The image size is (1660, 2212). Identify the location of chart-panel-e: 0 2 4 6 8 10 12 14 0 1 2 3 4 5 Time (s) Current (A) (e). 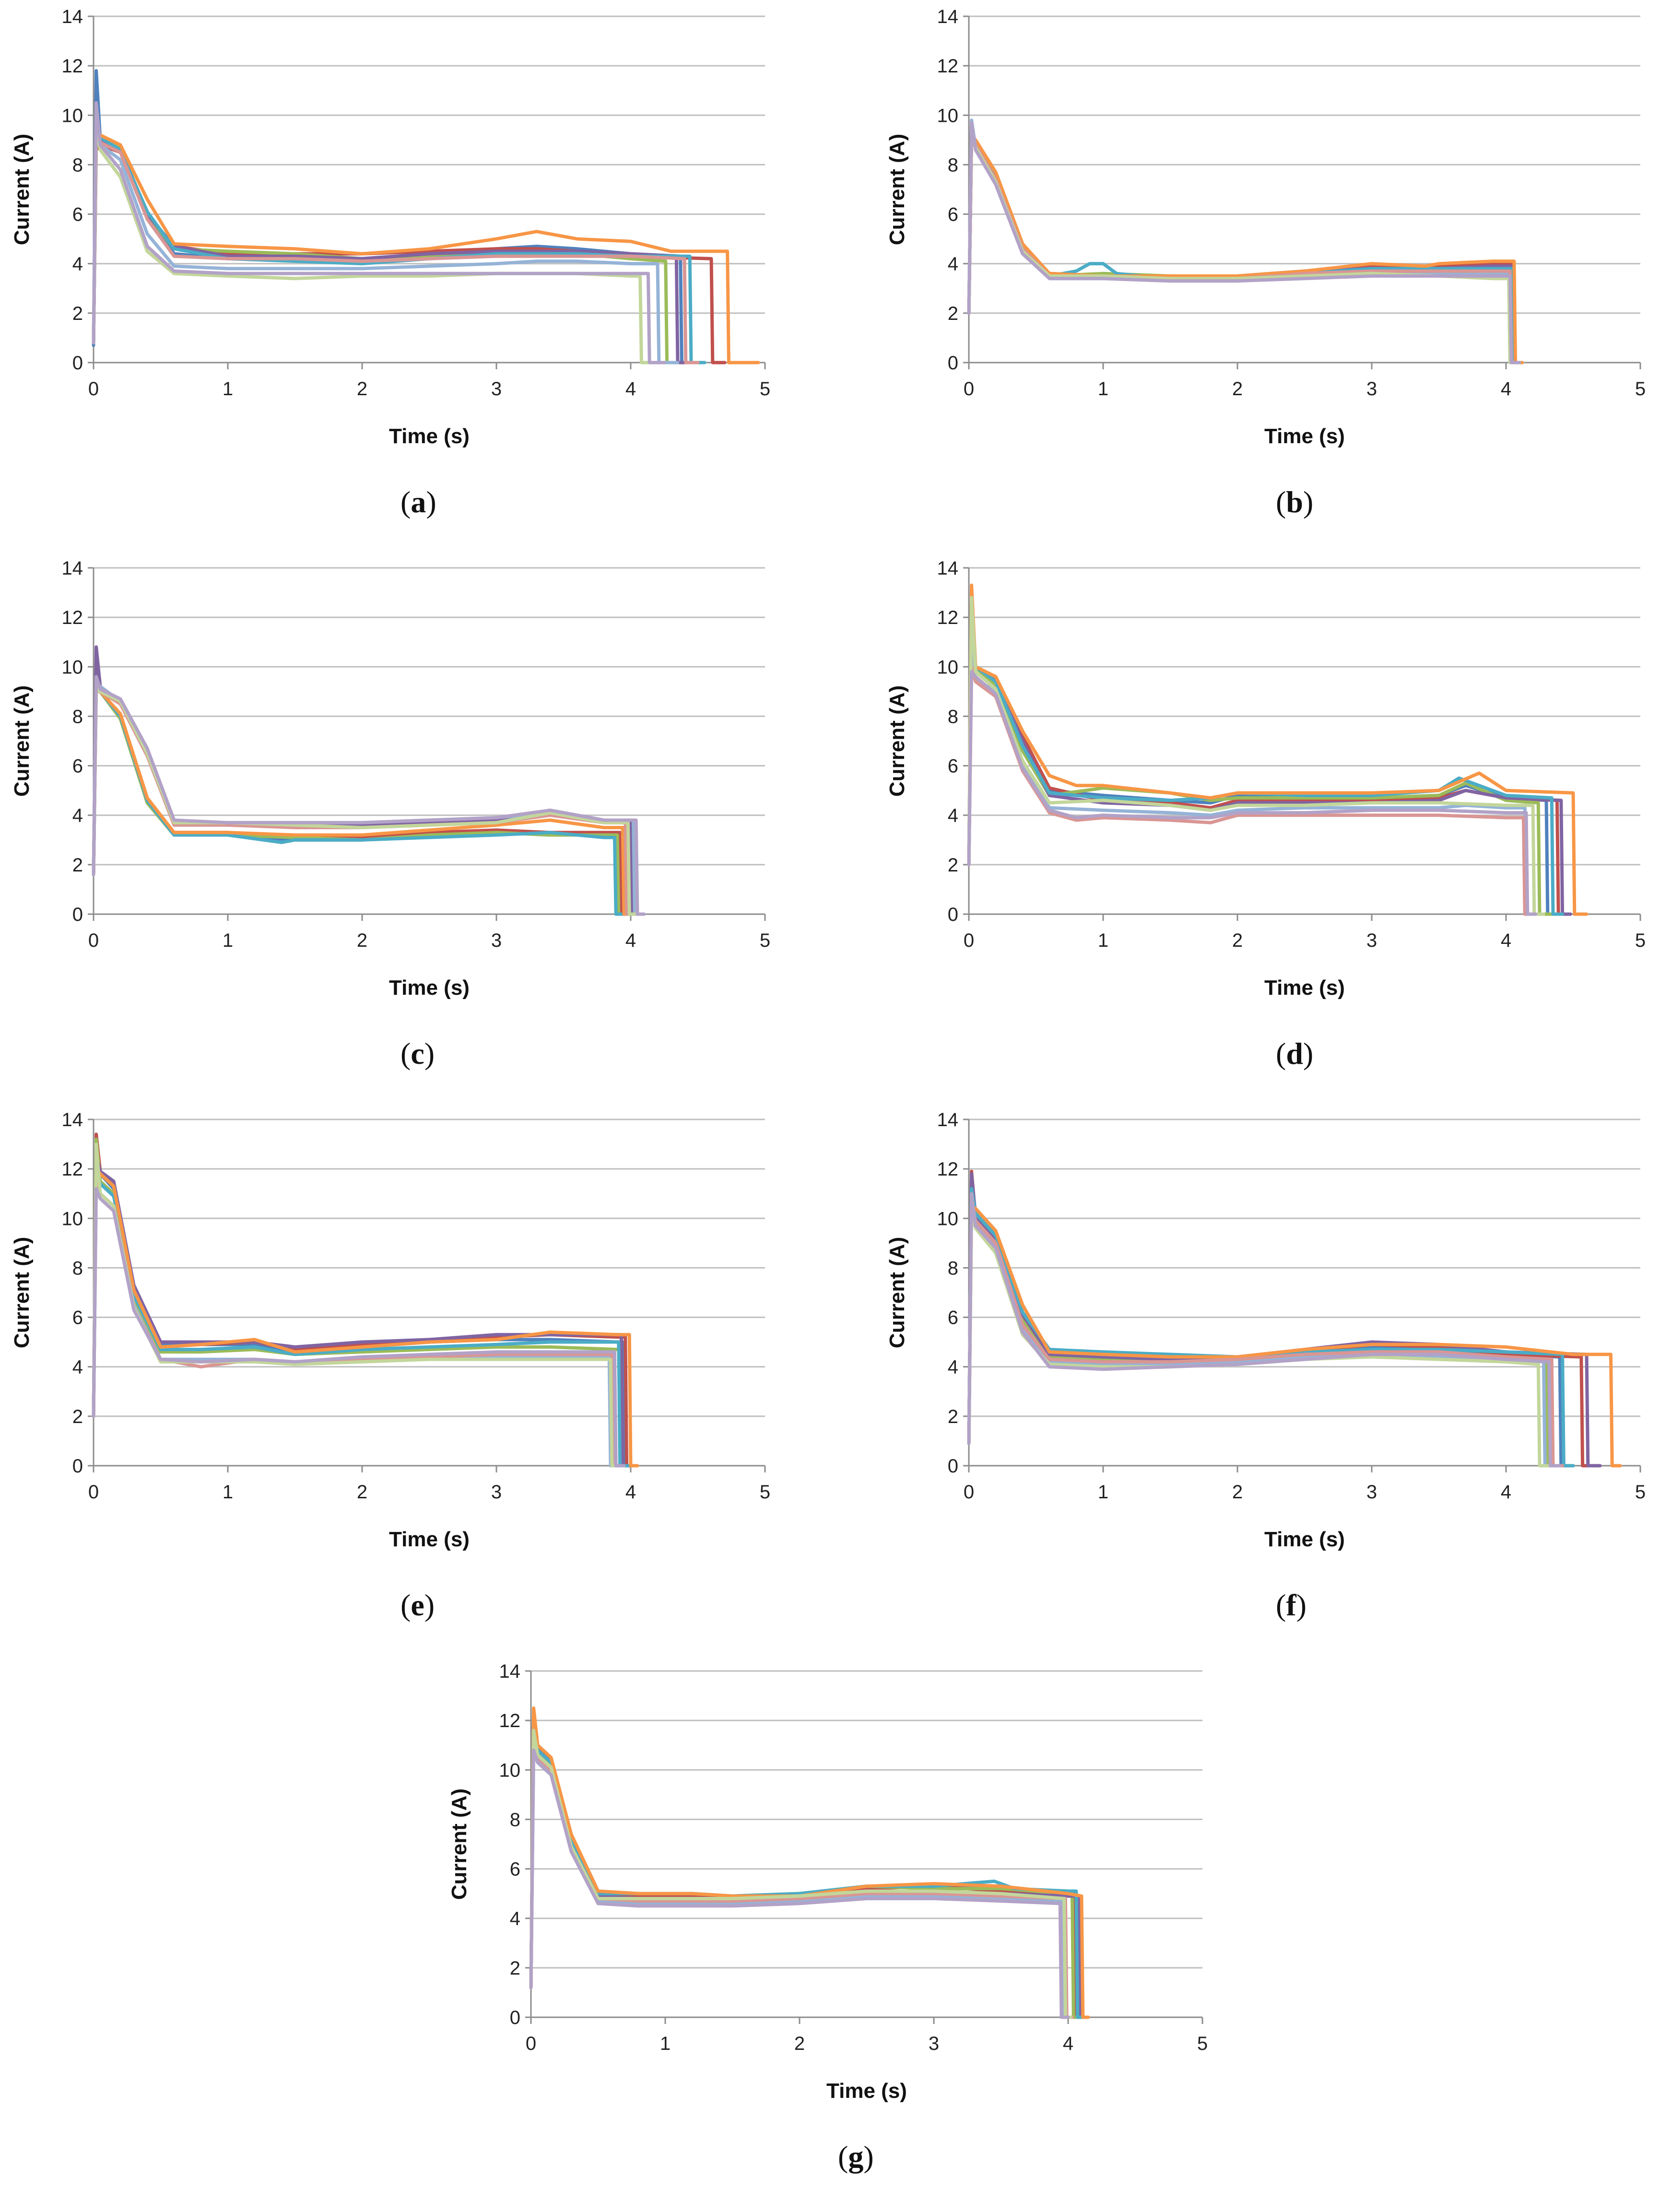
(391, 1379).